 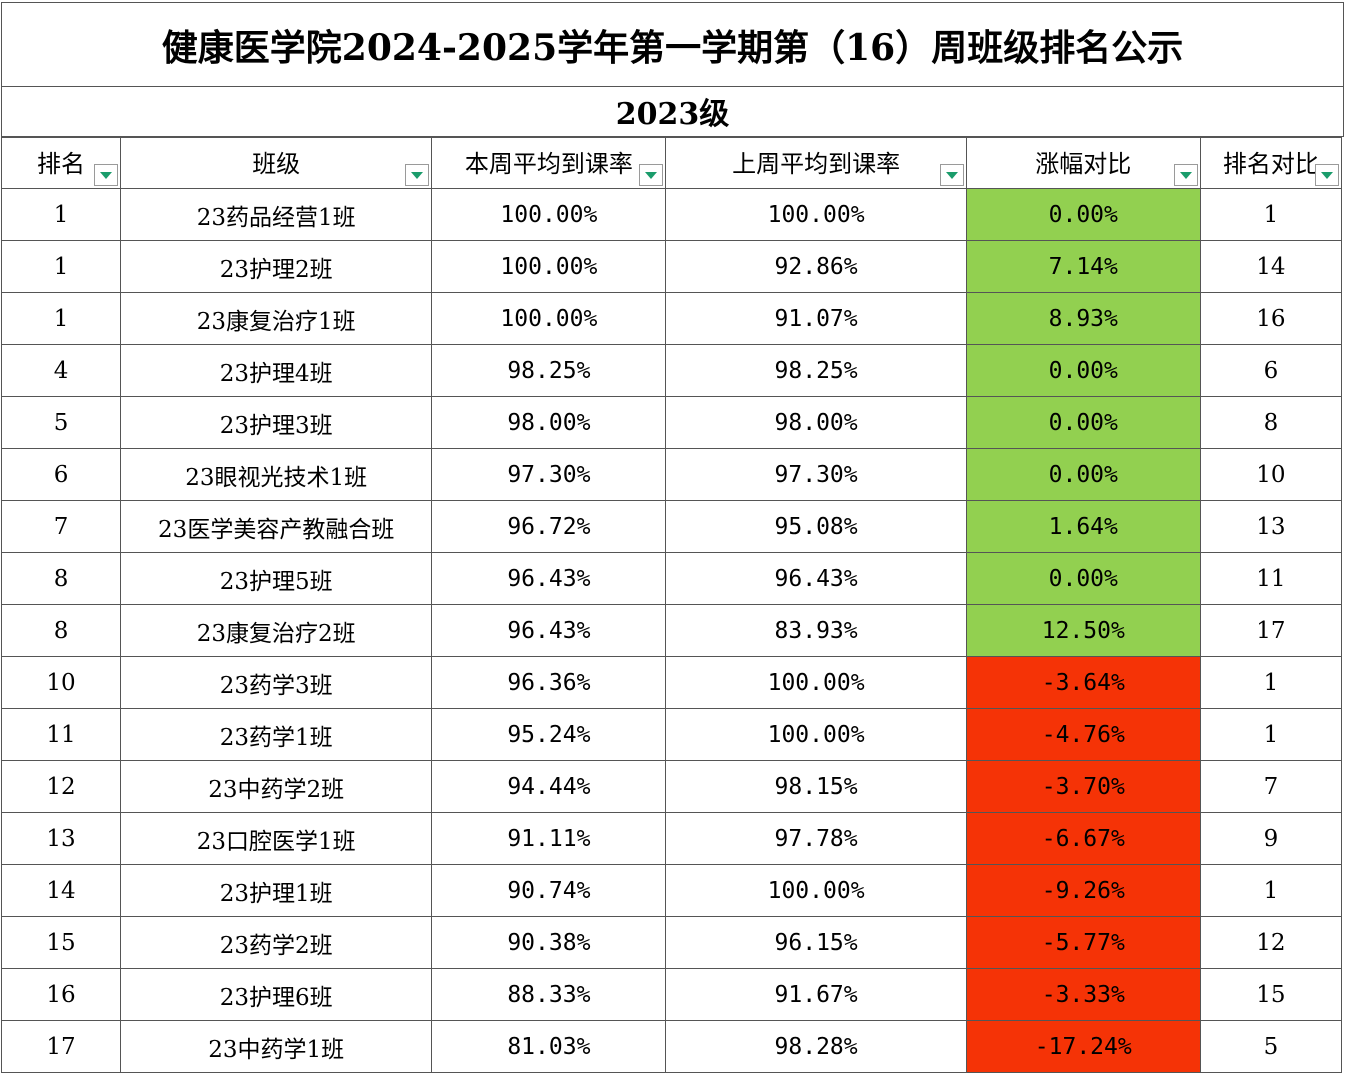 What do you see at coordinates (816, 994) in the screenshot?
I see `cell-last-week: 91.67%` at bounding box center [816, 994].